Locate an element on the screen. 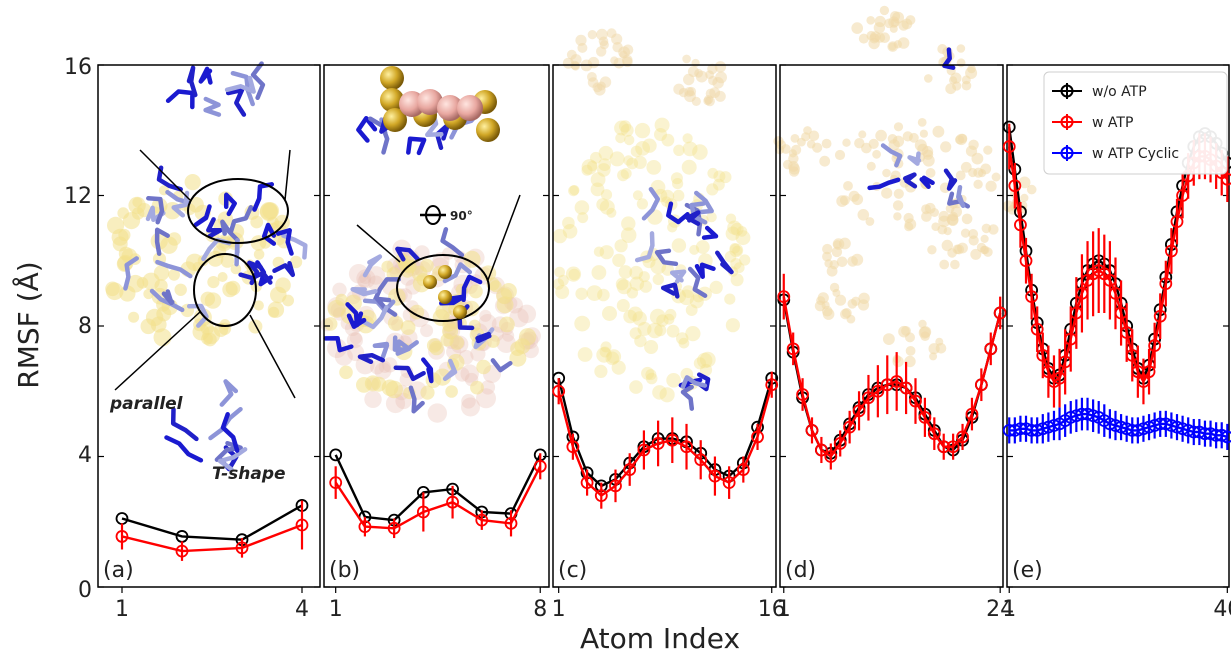 The image size is (1231, 656). legend-label-w-atp: w ATP is located at coordinates (1112, 123).